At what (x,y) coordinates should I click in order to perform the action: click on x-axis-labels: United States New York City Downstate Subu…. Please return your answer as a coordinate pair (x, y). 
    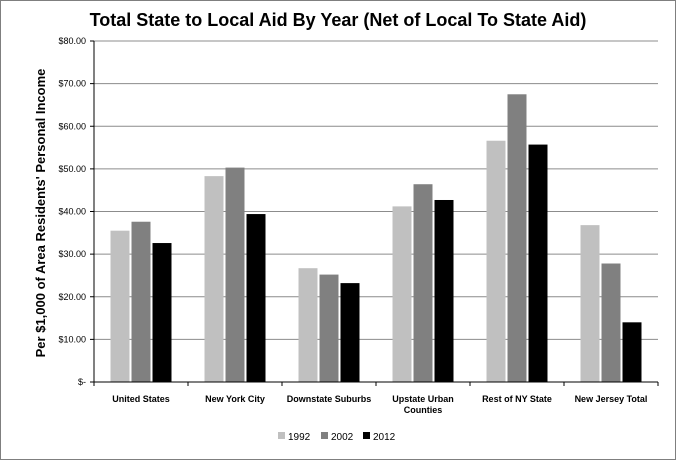
    Looking at the image, I should click on (379, 404).